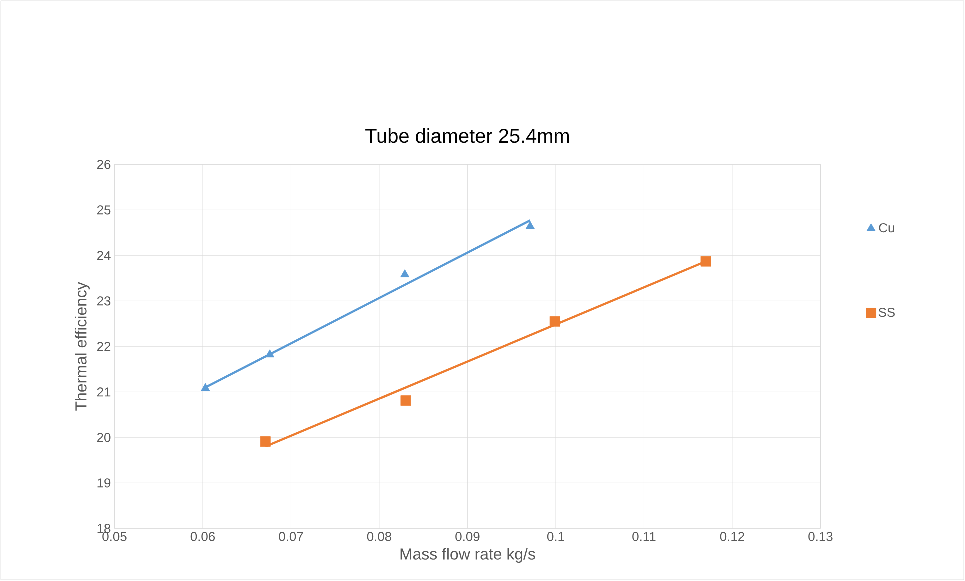 This screenshot has width=965, height=581. What do you see at coordinates (104, 392) in the screenshot?
I see `y-tick-label: 21` at bounding box center [104, 392].